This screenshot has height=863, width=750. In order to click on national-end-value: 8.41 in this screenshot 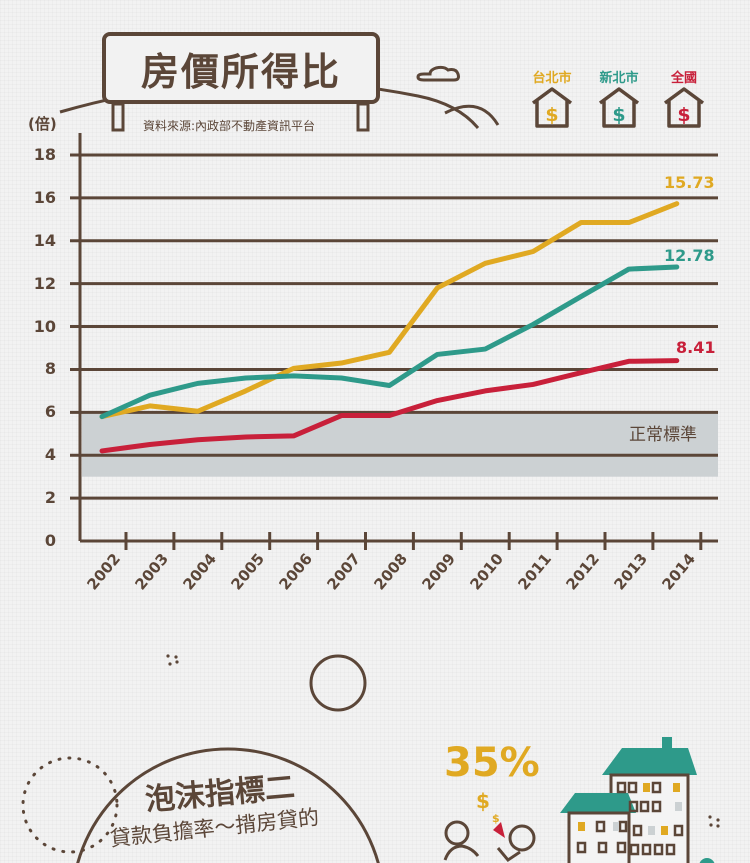, I will do `click(696, 347)`.